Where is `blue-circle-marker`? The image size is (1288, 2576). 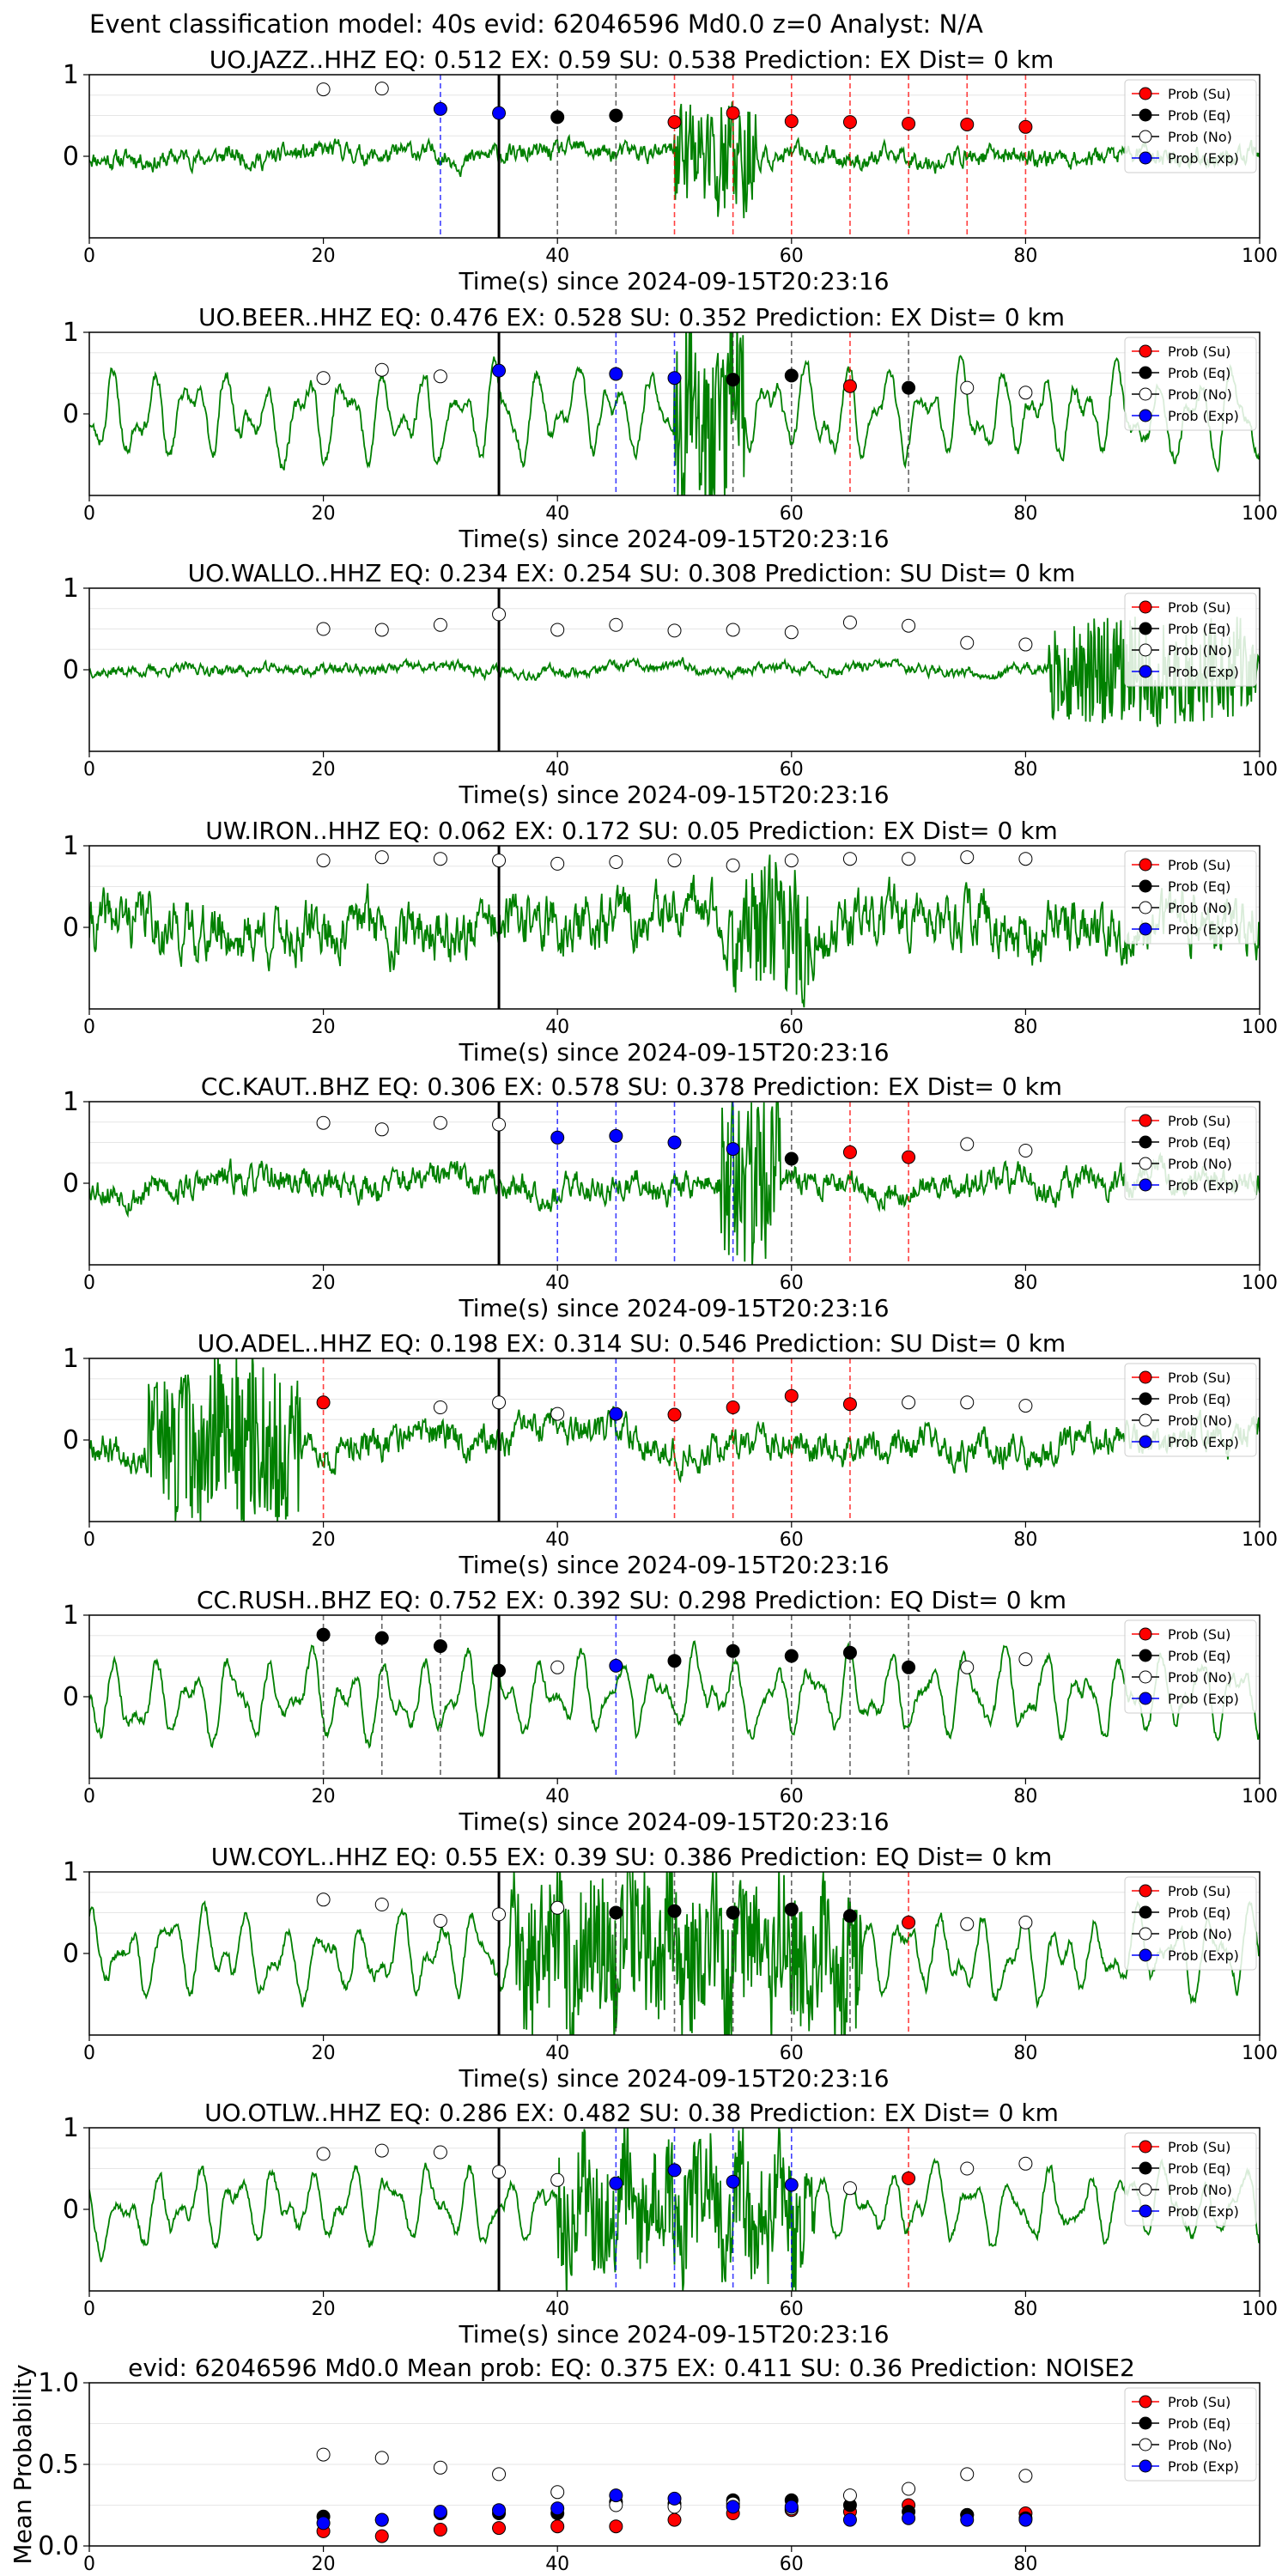 blue-circle-marker is located at coordinates (1145, 1442).